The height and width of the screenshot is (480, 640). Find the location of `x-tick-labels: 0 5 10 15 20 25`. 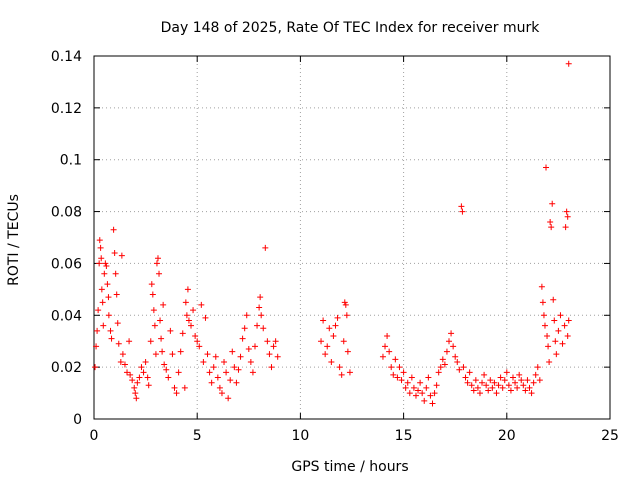

x-tick-labels: 0 5 10 15 20 25 is located at coordinates (354, 436).